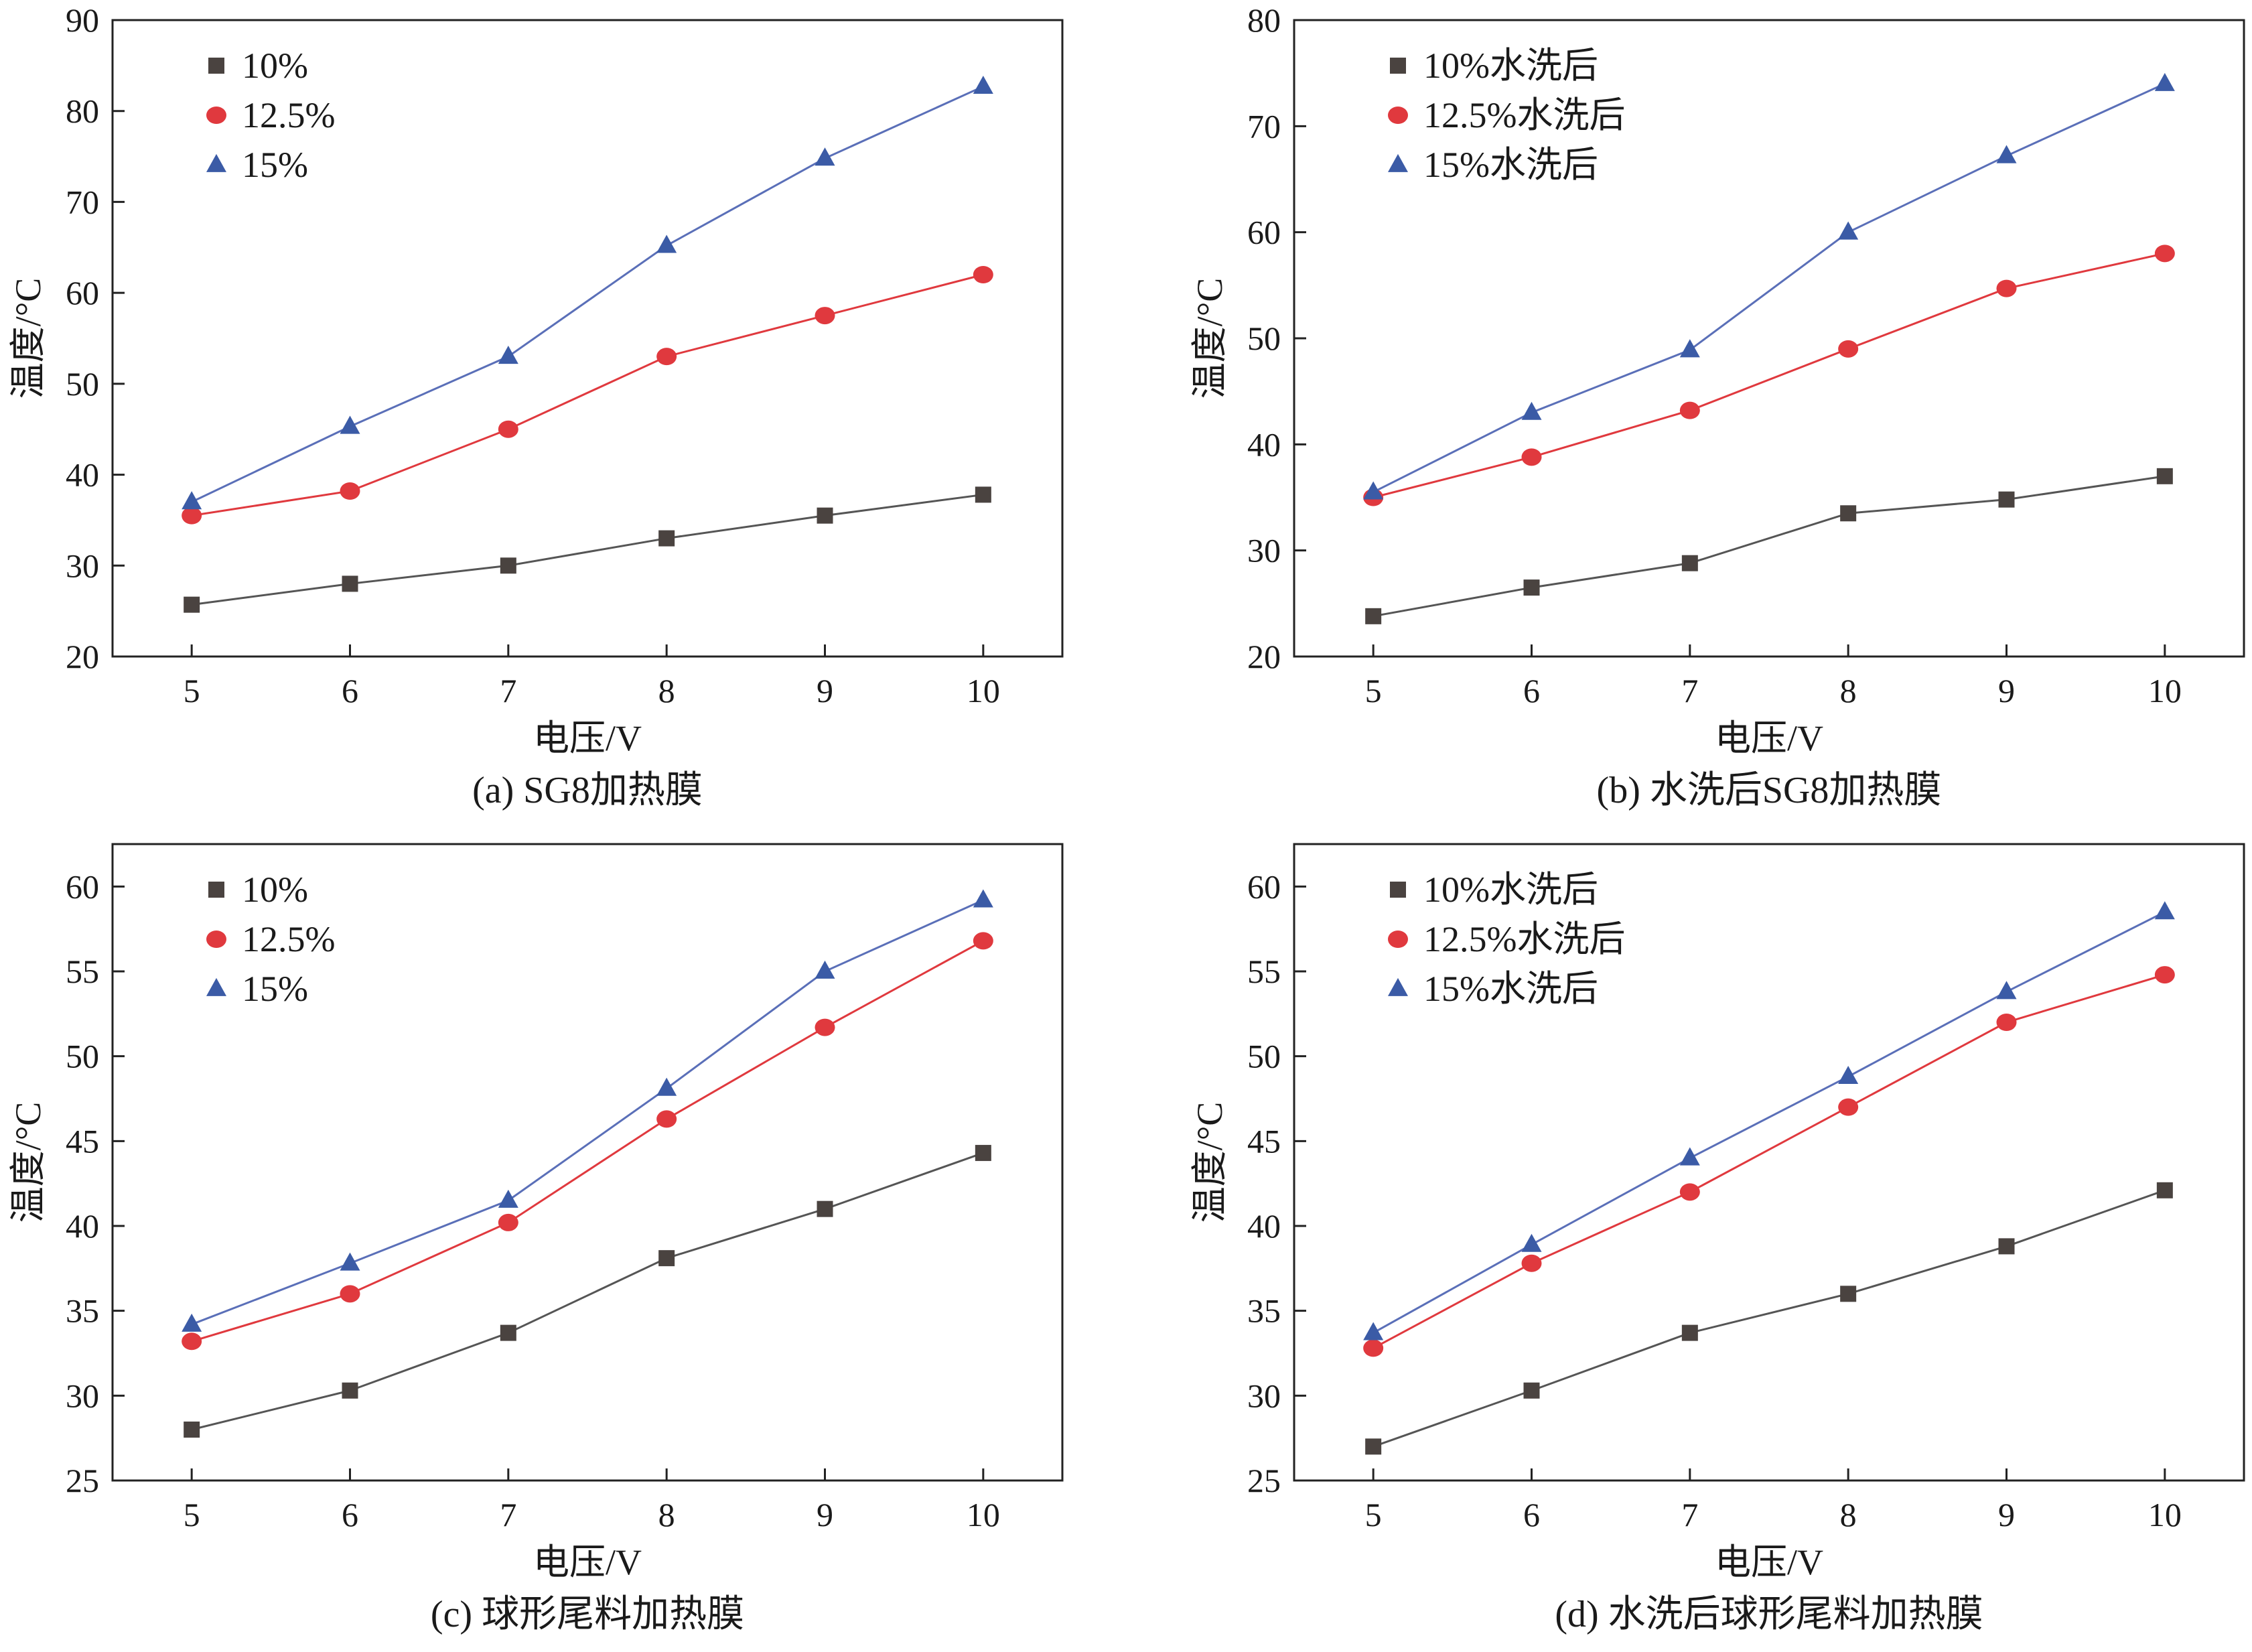 The image size is (2252, 1652). Describe the element at coordinates (1373, 1514) in the screenshot. I see `x-tick-label: 5` at that location.